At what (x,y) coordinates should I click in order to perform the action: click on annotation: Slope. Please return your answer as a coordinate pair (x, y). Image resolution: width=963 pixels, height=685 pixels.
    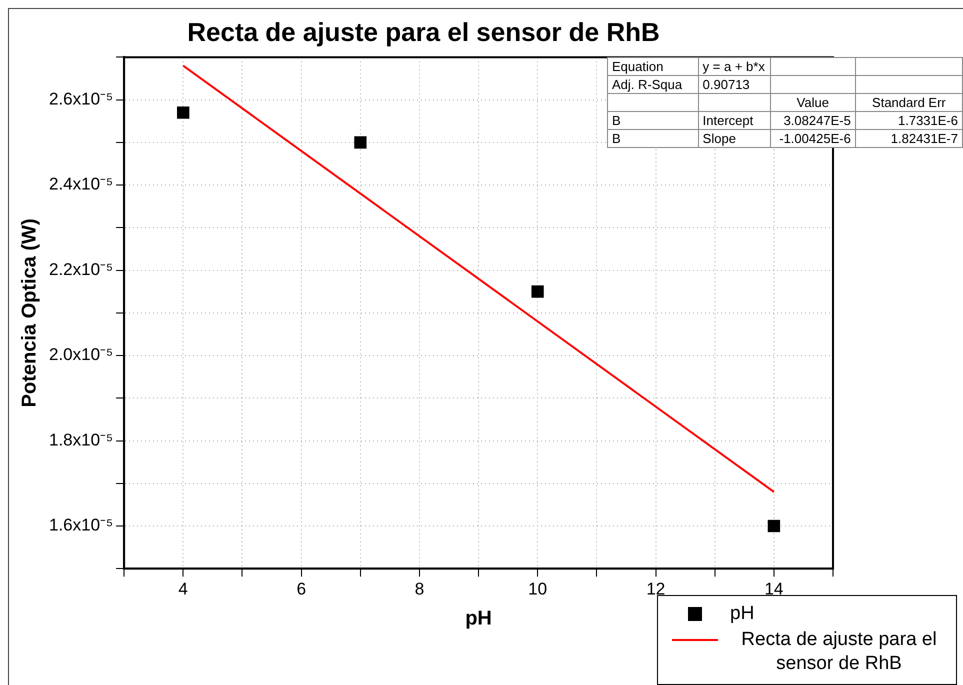
    Looking at the image, I should click on (719, 138).